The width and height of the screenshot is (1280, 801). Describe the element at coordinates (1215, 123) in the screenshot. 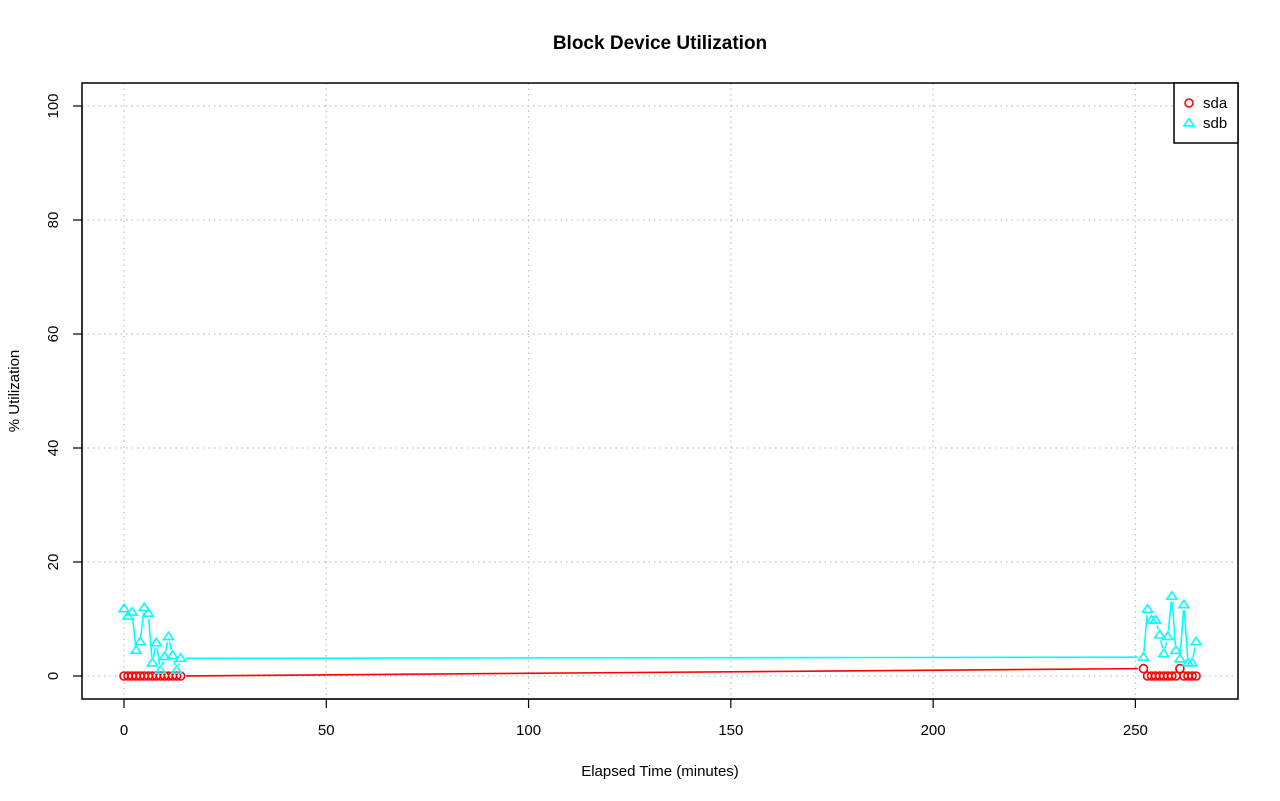

I see `legend-label-sdb: sdb` at that location.